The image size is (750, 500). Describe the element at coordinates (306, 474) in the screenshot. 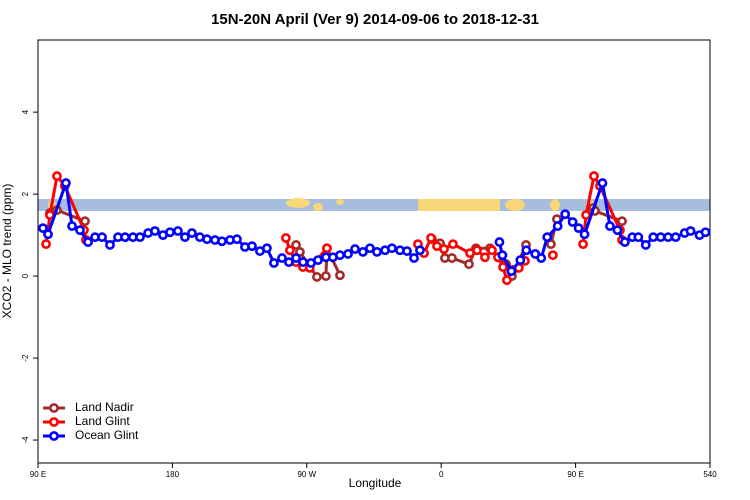

I see `x-tick-label: 90 W` at that location.